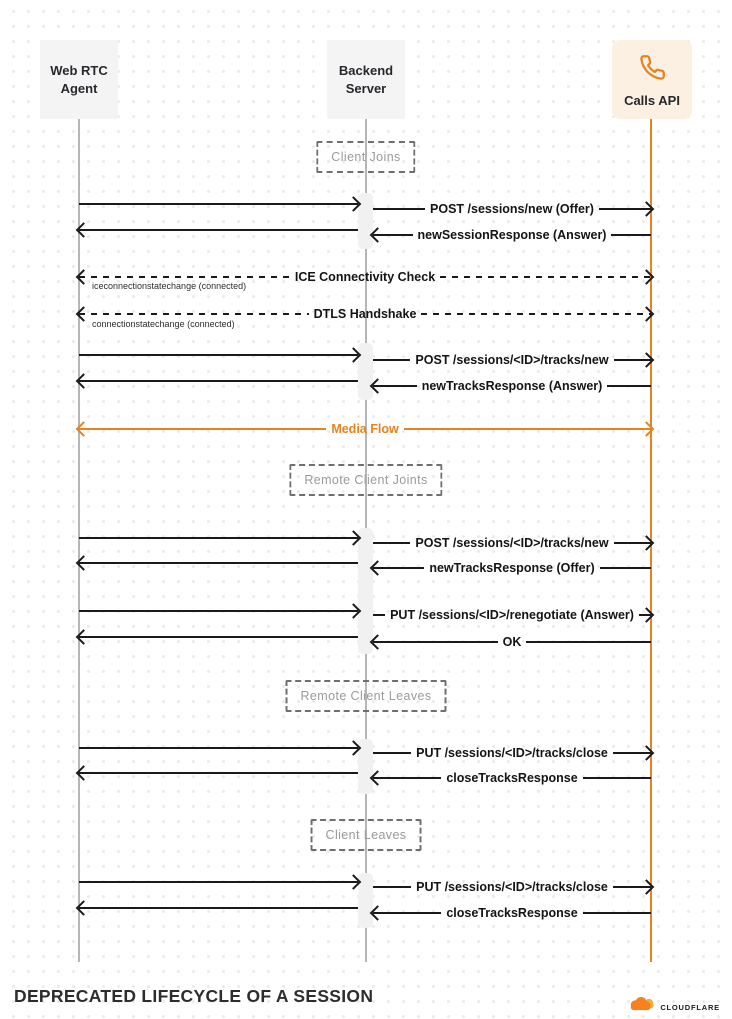  I want to click on phone-icon, so click(652, 70).